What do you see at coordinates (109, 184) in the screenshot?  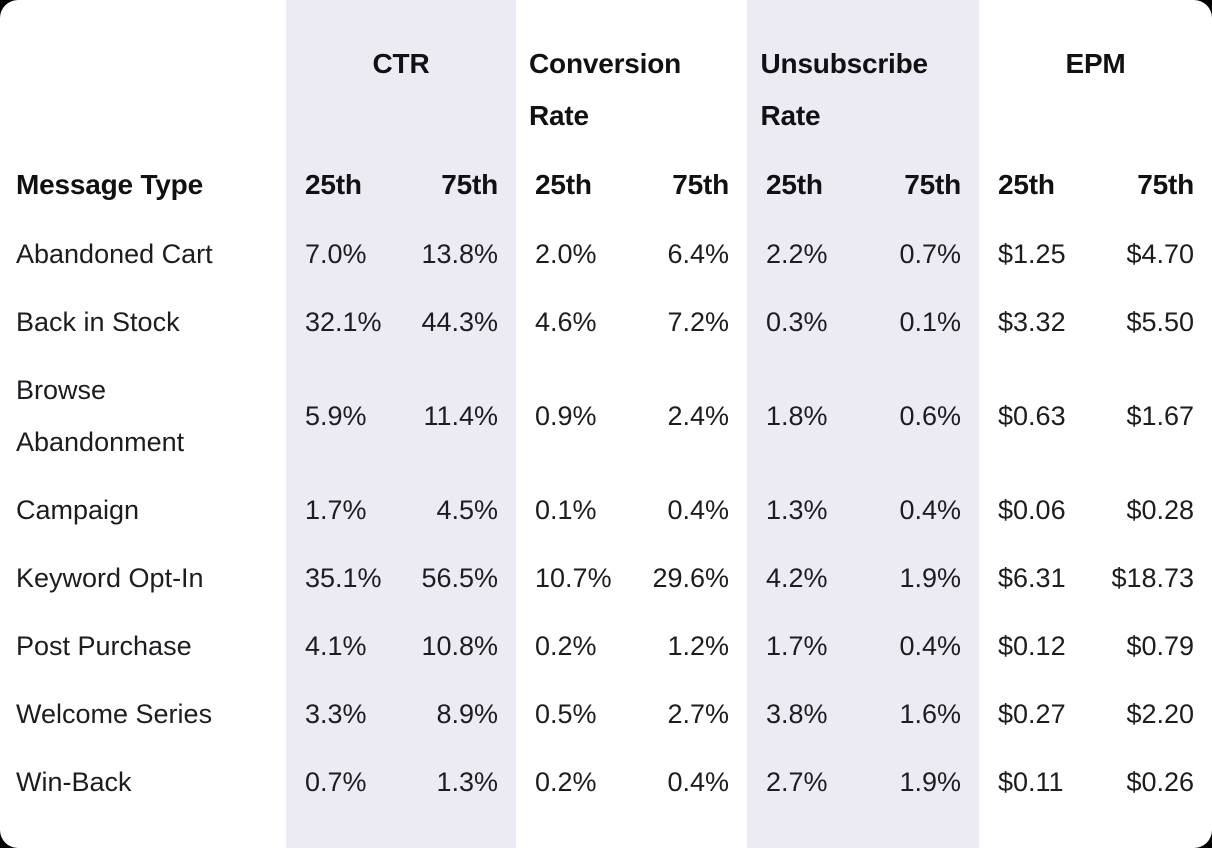 I see `message-type-header: Message Type` at bounding box center [109, 184].